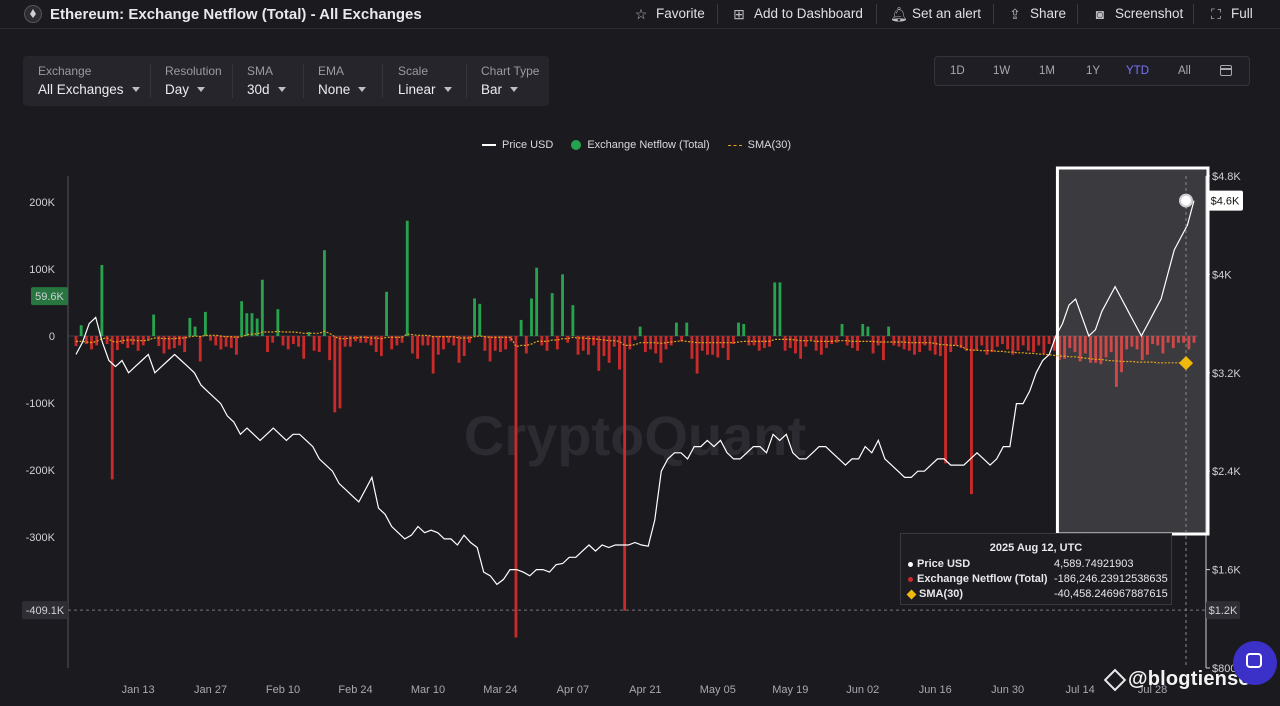 This screenshot has height=706, width=1280. What do you see at coordinates (517, 145) in the screenshot?
I see `legend-price: Price USD` at bounding box center [517, 145].